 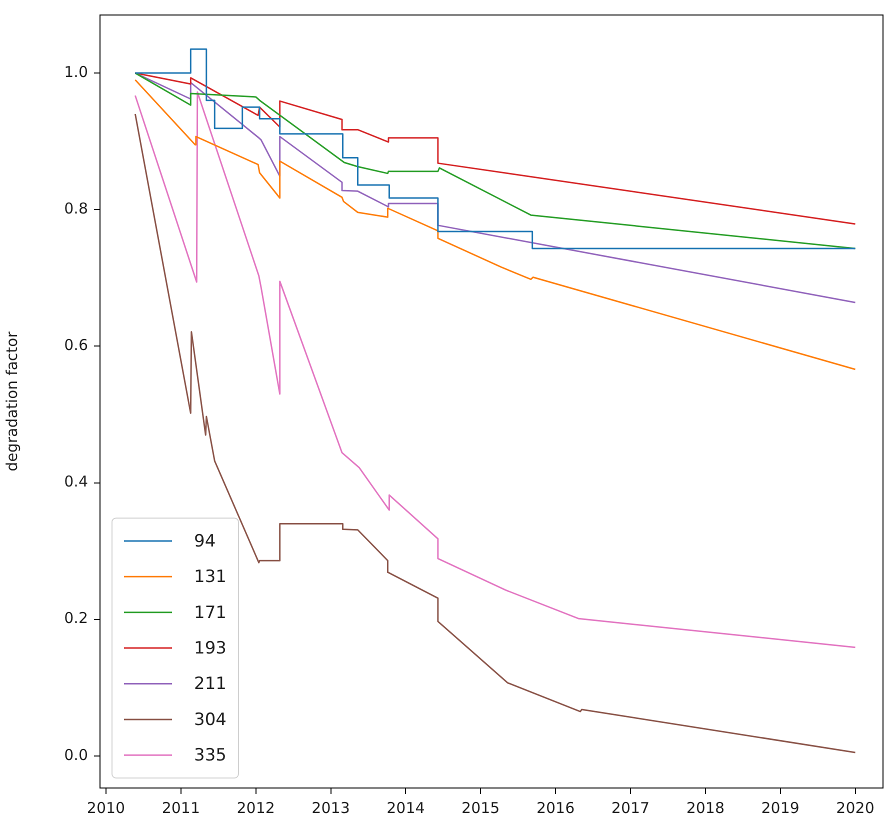 I want to click on x-tick-label: 2018, so click(x=705, y=807).